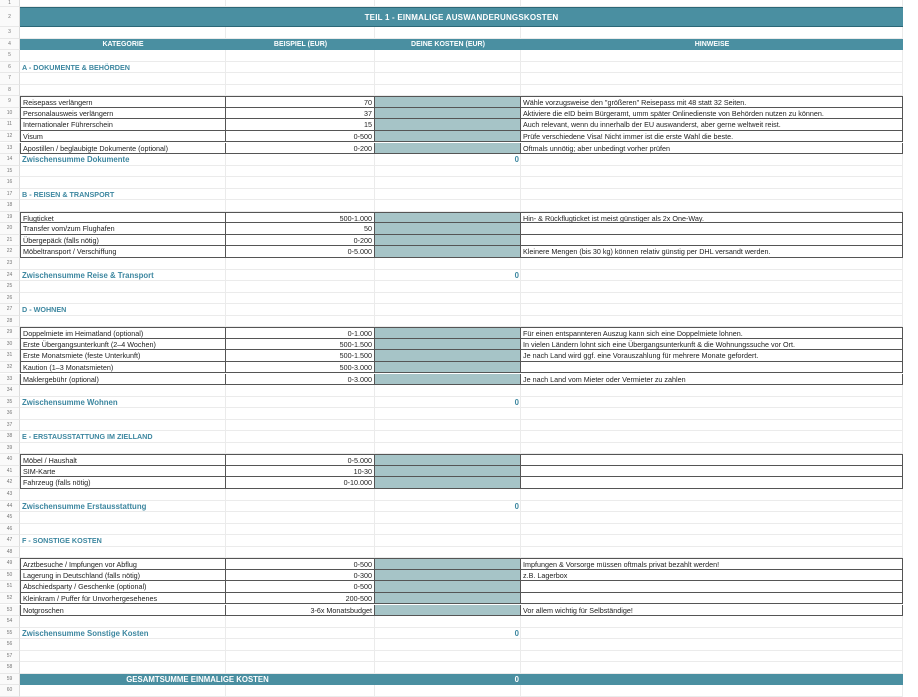 The image size is (918, 697). What do you see at coordinates (300, 229) in the screenshot?
I see `item-example: 50` at bounding box center [300, 229].